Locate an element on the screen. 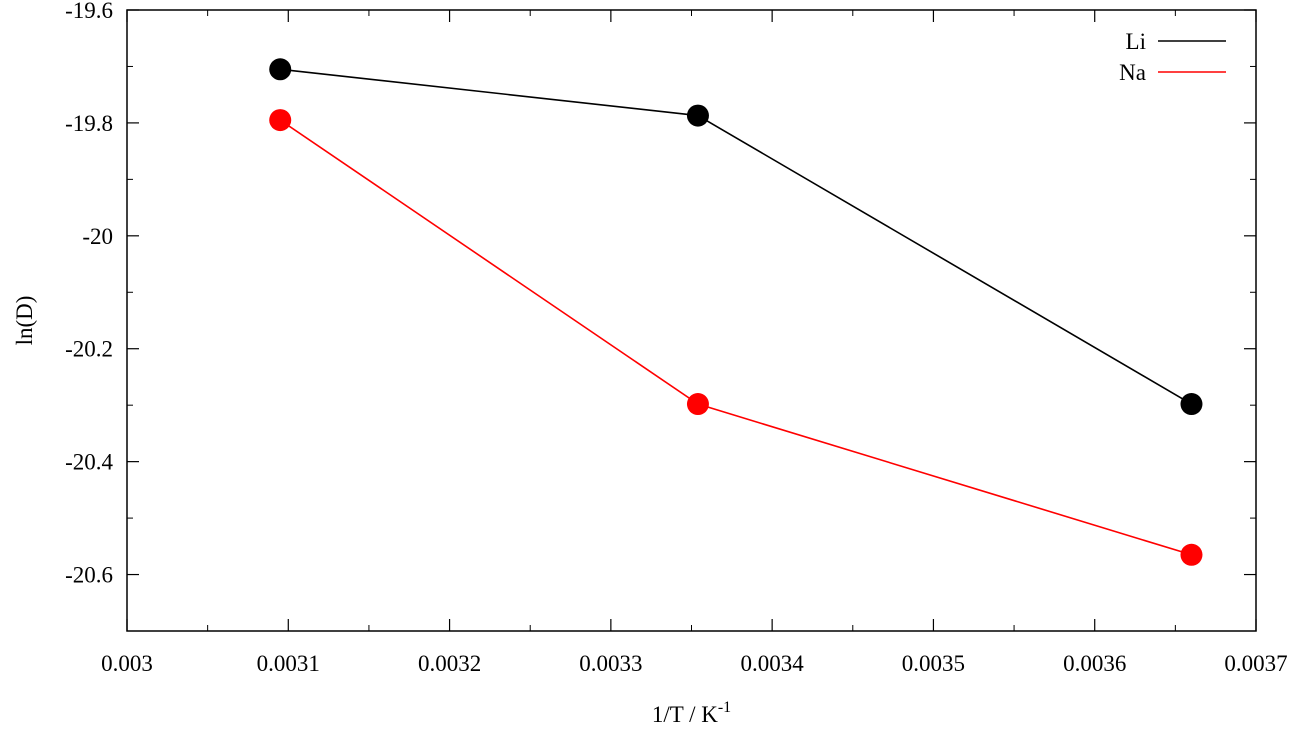 This screenshot has width=1300, height=731. x-tick-label: 0.0033 is located at coordinates (610, 663).